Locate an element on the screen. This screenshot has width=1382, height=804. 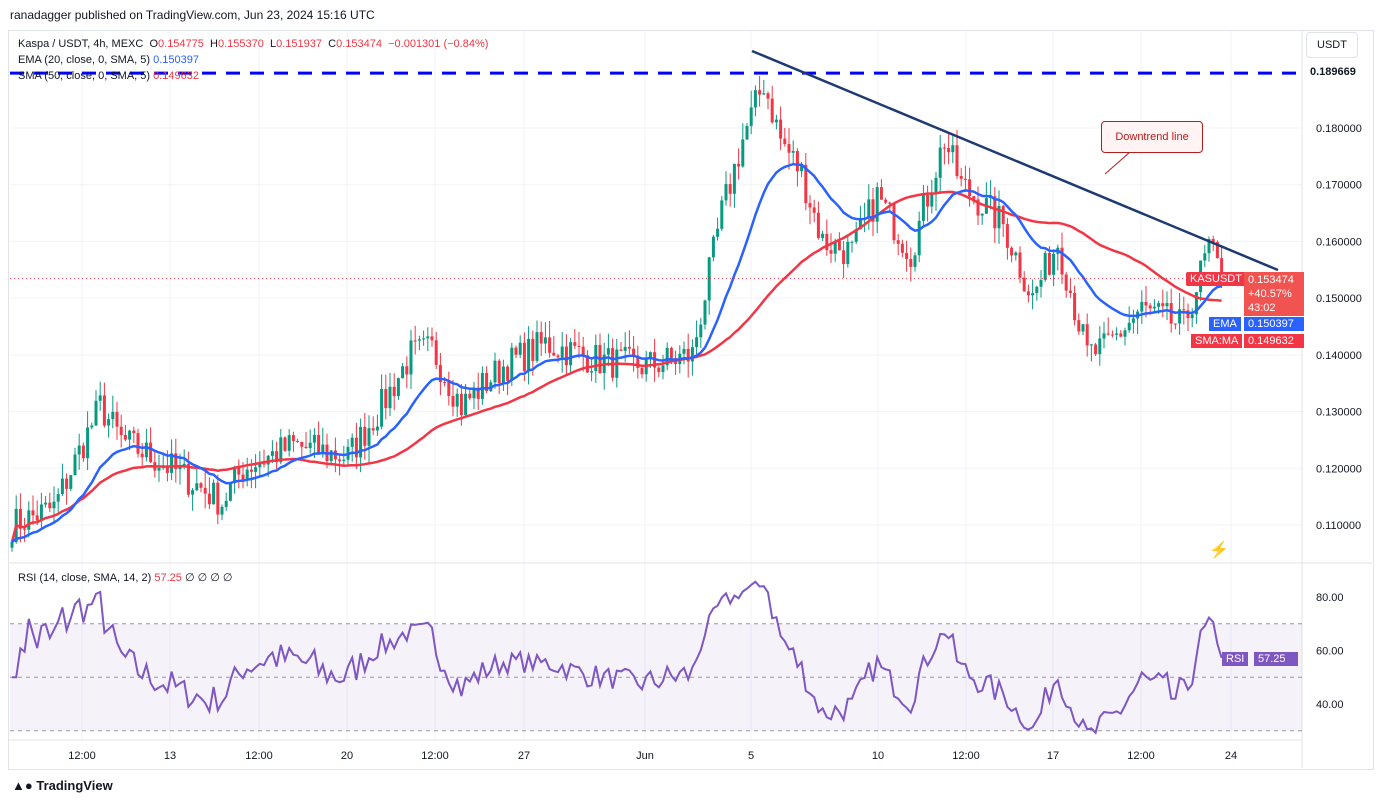
time-tick: 20 is located at coordinates (347, 756).